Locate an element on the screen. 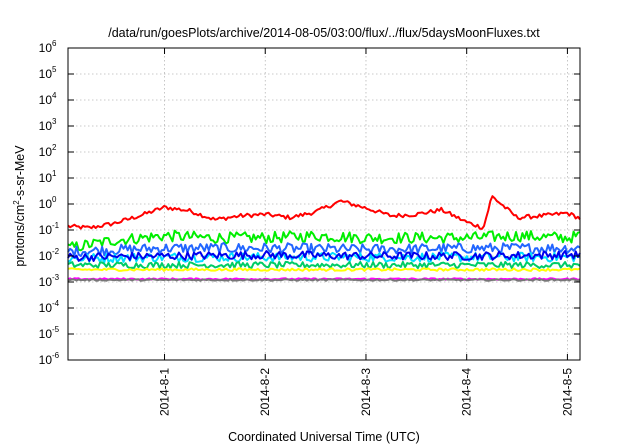 The image size is (640, 448). y-tick-label-exponent: 5 is located at coordinates (54, 69).